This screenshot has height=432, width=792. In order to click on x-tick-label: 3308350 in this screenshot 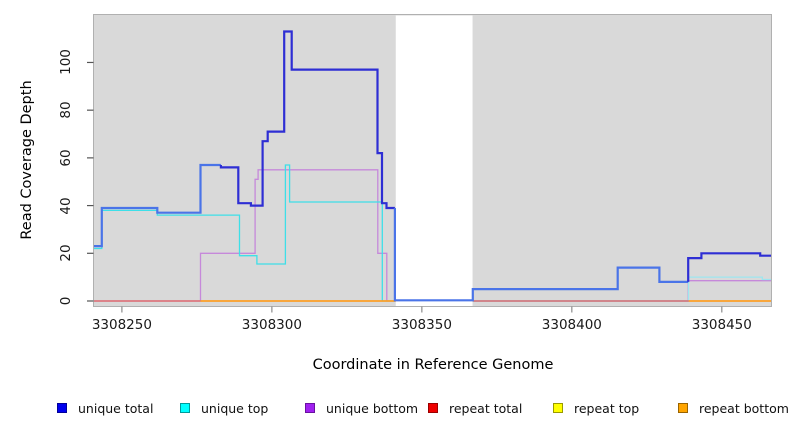, I will do `click(421, 325)`.